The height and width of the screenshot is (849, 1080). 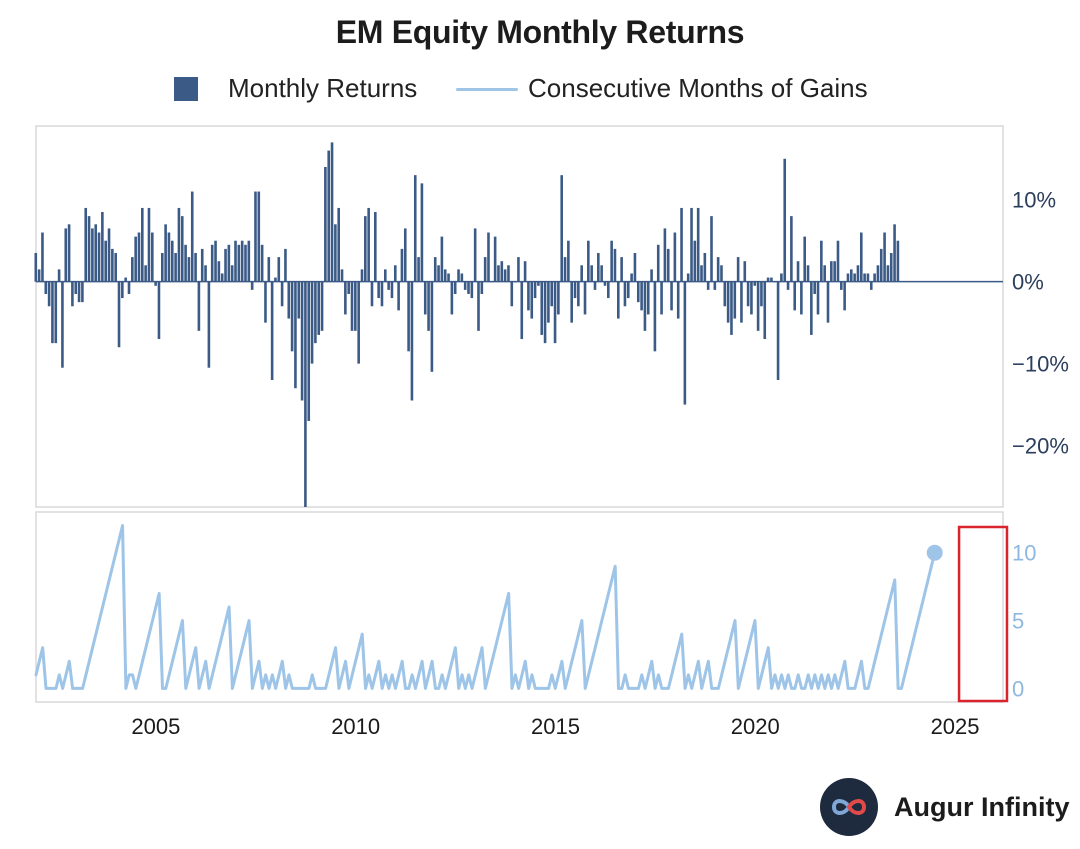 I want to click on y-tick-label-returns: −20%, so click(x=1040, y=446).